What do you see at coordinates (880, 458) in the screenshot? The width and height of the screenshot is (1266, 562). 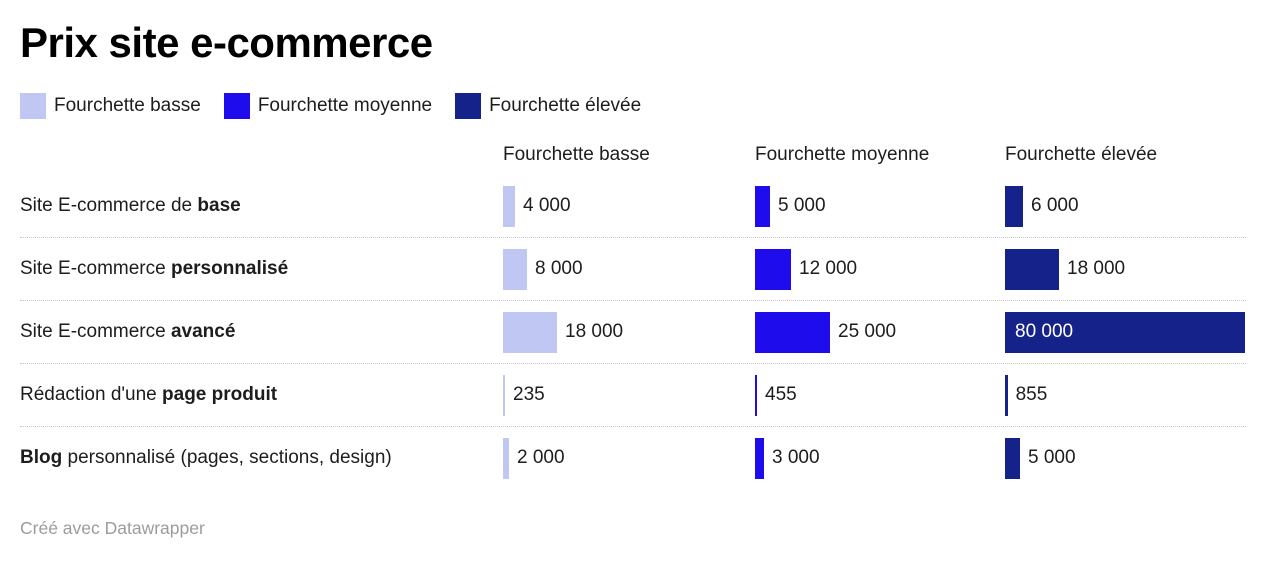 I see `bar-cell: 3 000` at bounding box center [880, 458].